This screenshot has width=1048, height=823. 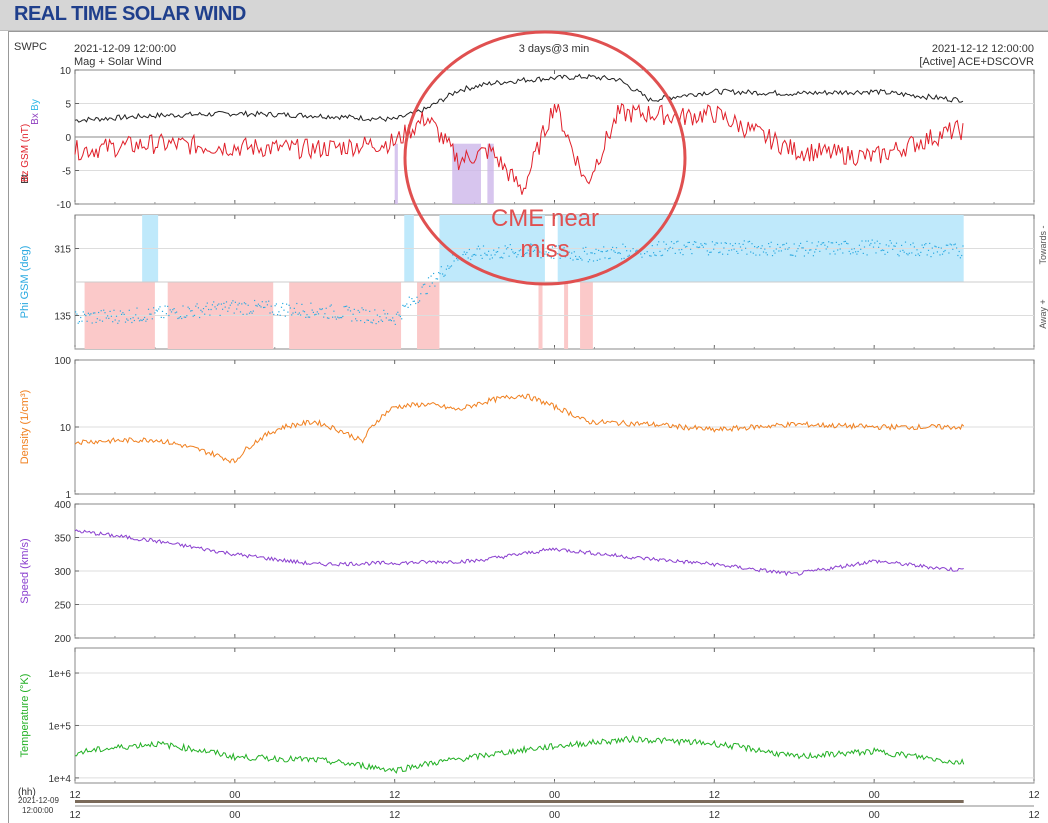 I want to click on mag-ylabel-part: Bt, so click(x=25, y=179).